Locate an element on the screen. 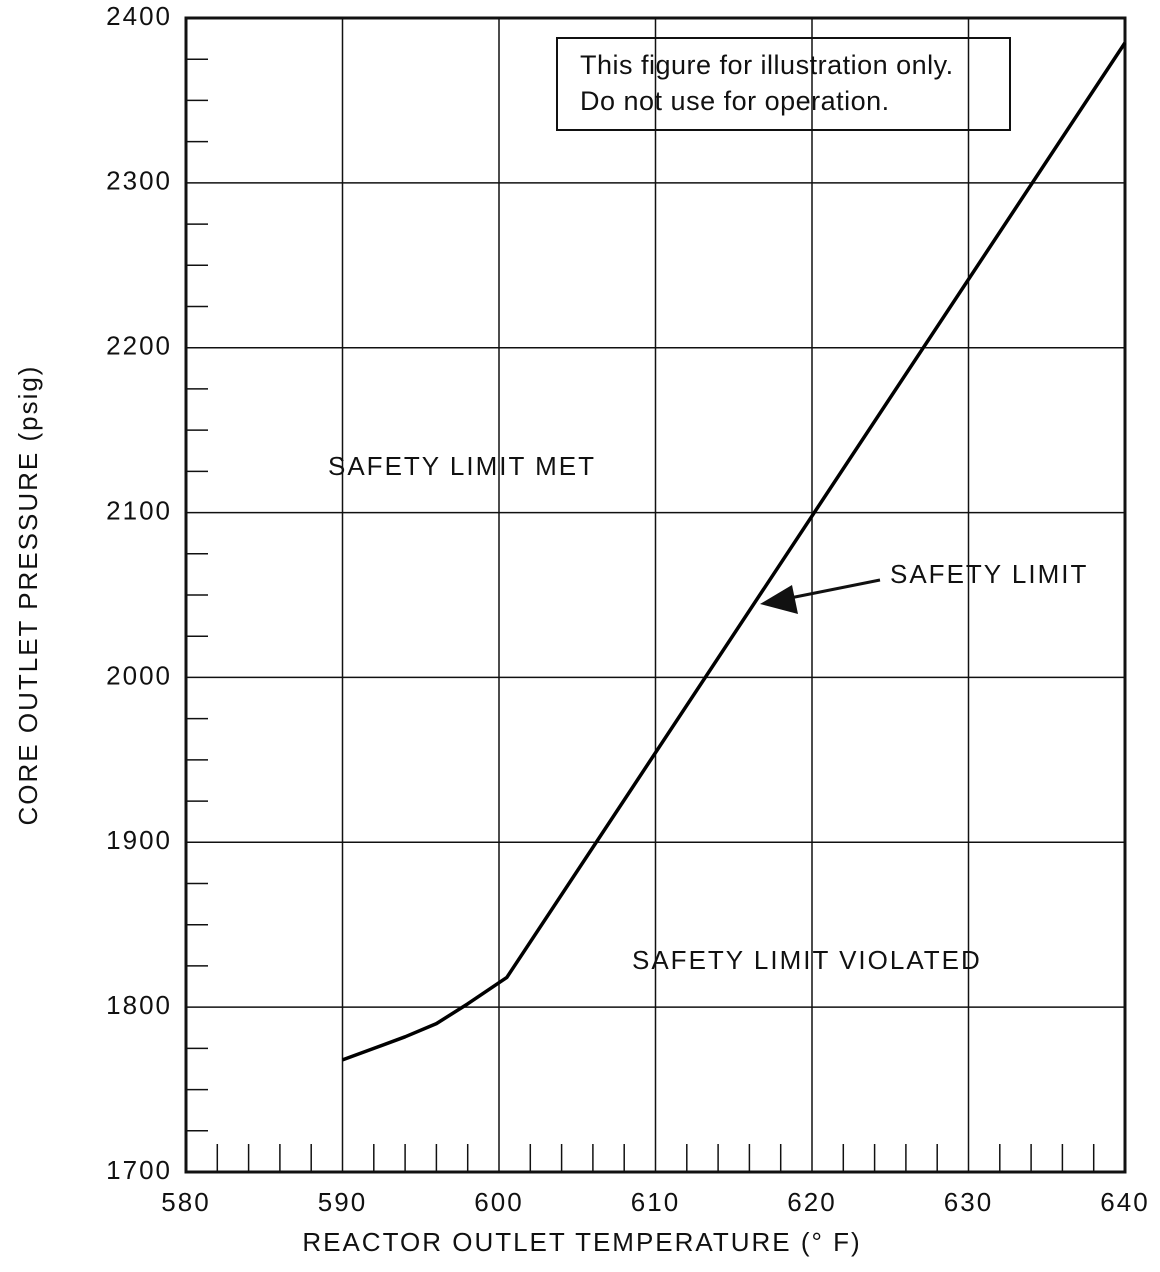 This screenshot has width=1160, height=1272. x-tick-label: 610 is located at coordinates (655, 1202).